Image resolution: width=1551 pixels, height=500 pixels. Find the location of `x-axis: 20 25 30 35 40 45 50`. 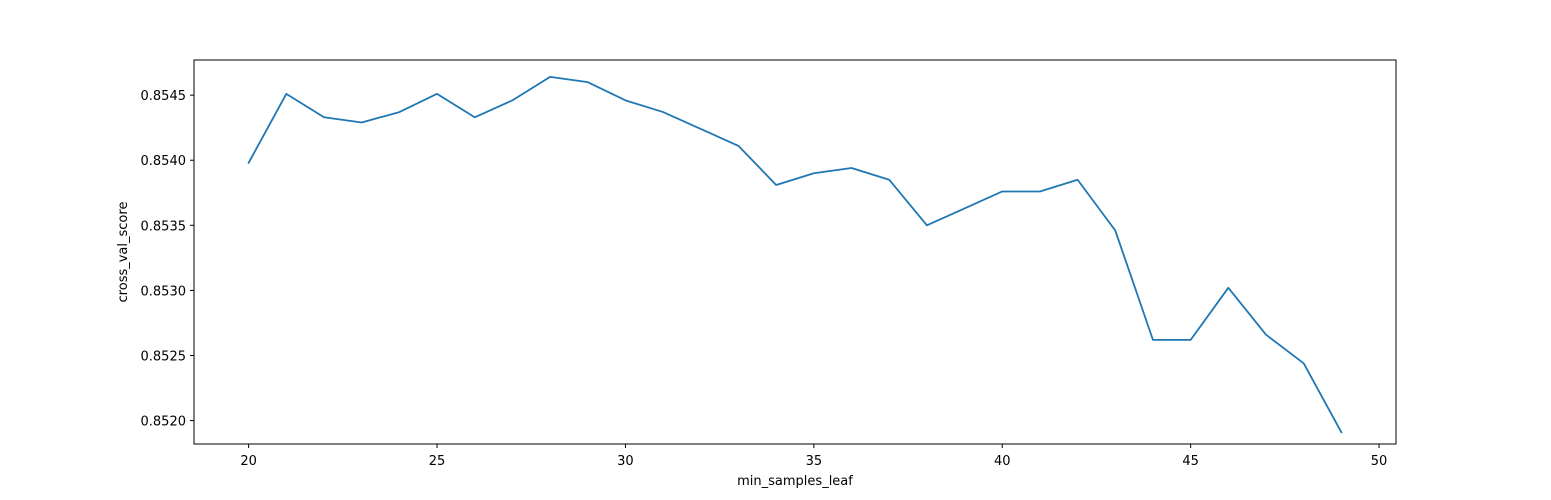

x-axis: 20 25 30 35 40 45 50 is located at coordinates (813, 456).